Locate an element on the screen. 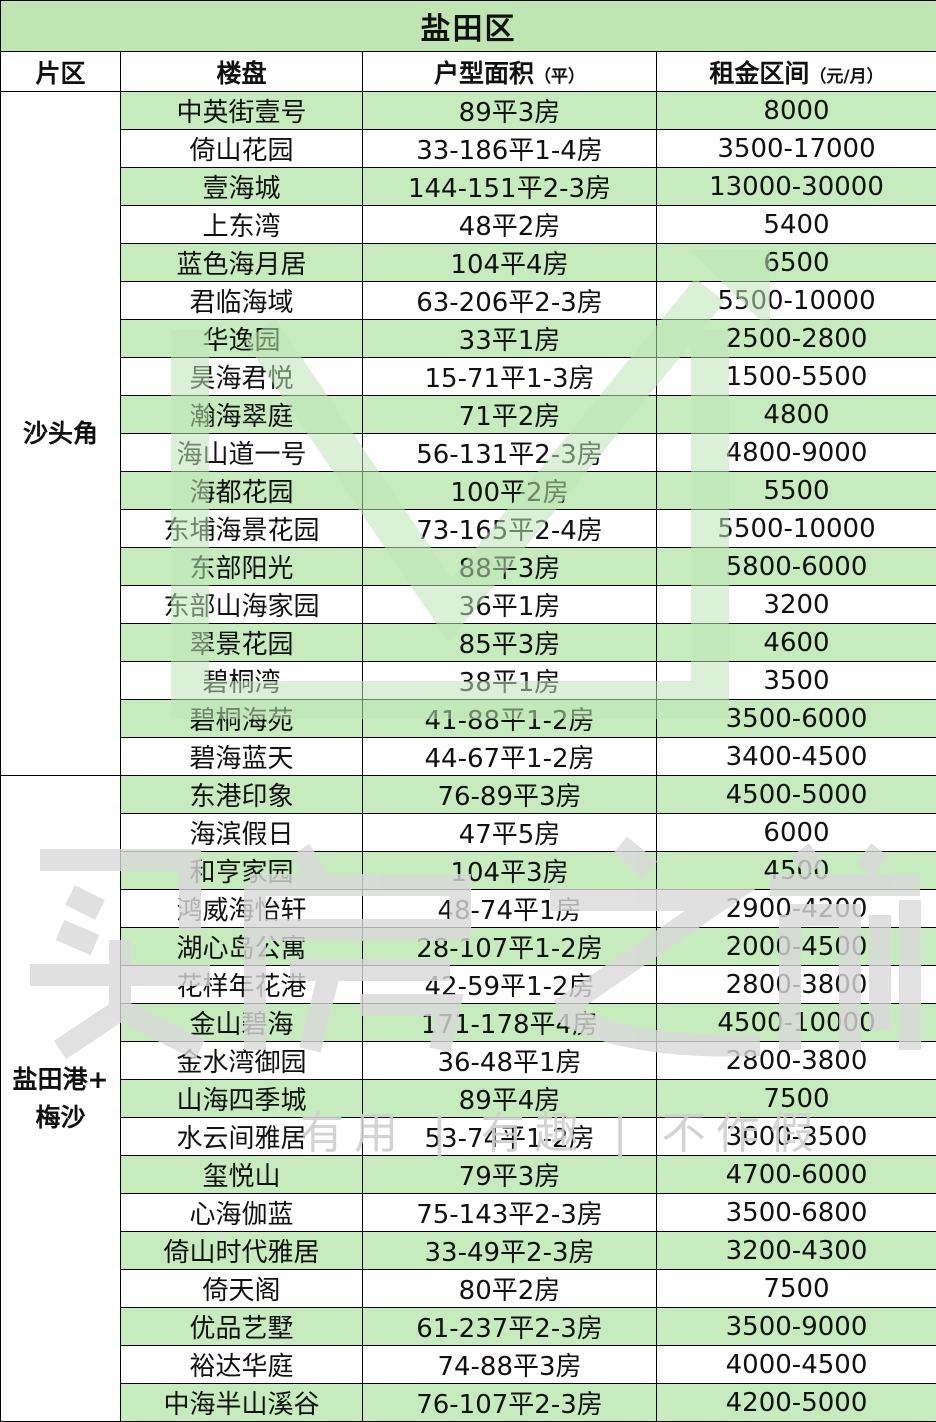  estate-cell: 水云间雅居 is located at coordinates (242, 1137).